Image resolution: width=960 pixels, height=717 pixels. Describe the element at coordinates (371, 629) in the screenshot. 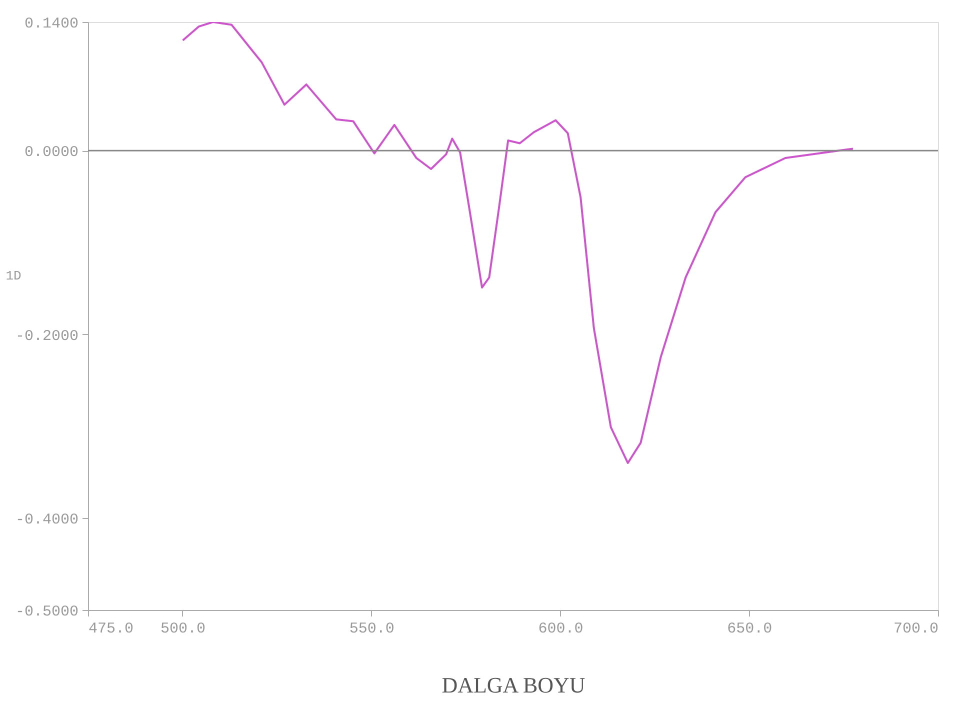

I see `x-tick-label: 550.0` at that location.